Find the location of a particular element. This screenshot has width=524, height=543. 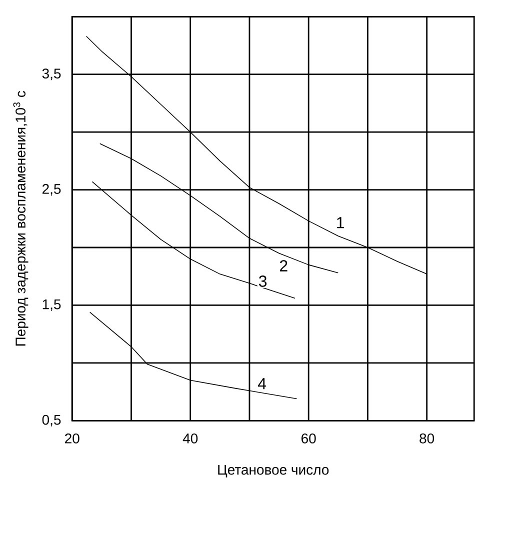

y-tick-label: 1,5 is located at coordinates (51, 305).